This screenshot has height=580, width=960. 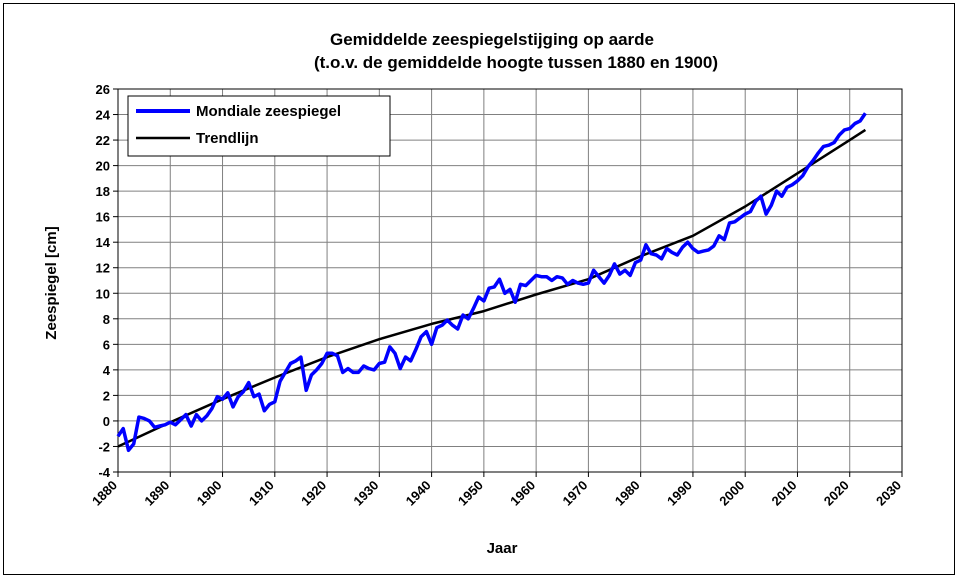 I want to click on x-tick-label: 2010, so click(x=784, y=493).